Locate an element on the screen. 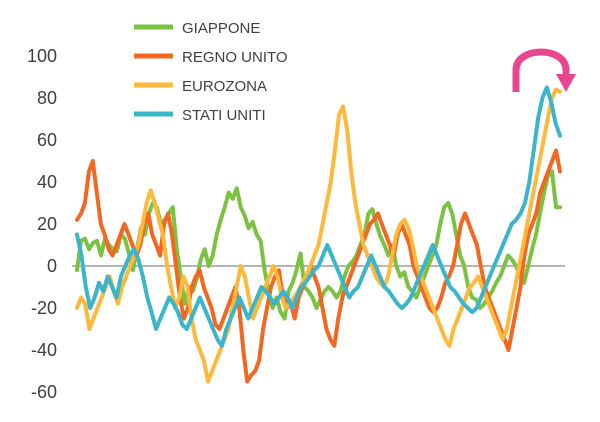 The image size is (600, 422). legend-label: GIAPPONE is located at coordinates (221, 28).